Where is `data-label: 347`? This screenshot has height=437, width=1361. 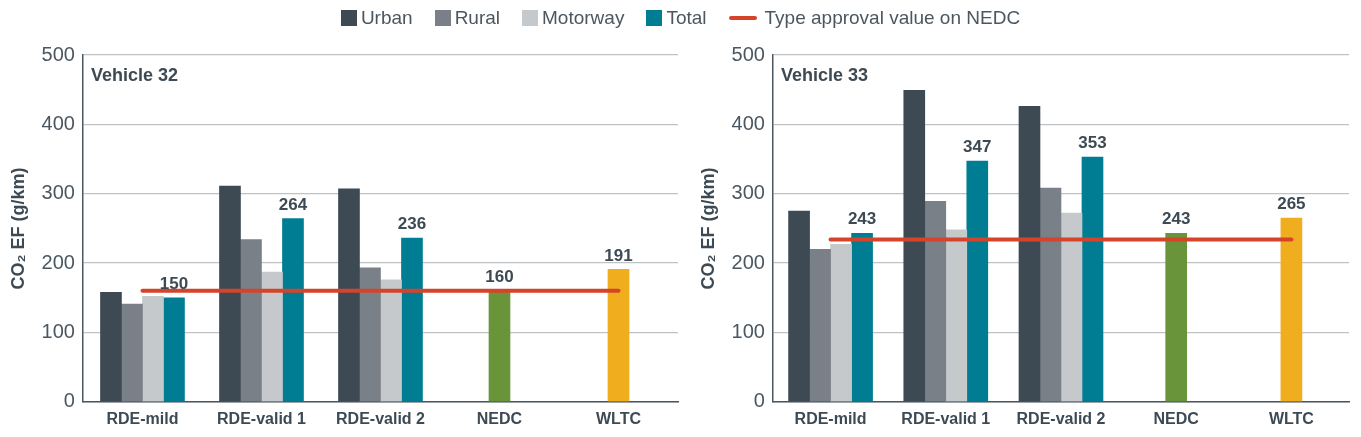 data-label: 347 is located at coordinates (977, 147).